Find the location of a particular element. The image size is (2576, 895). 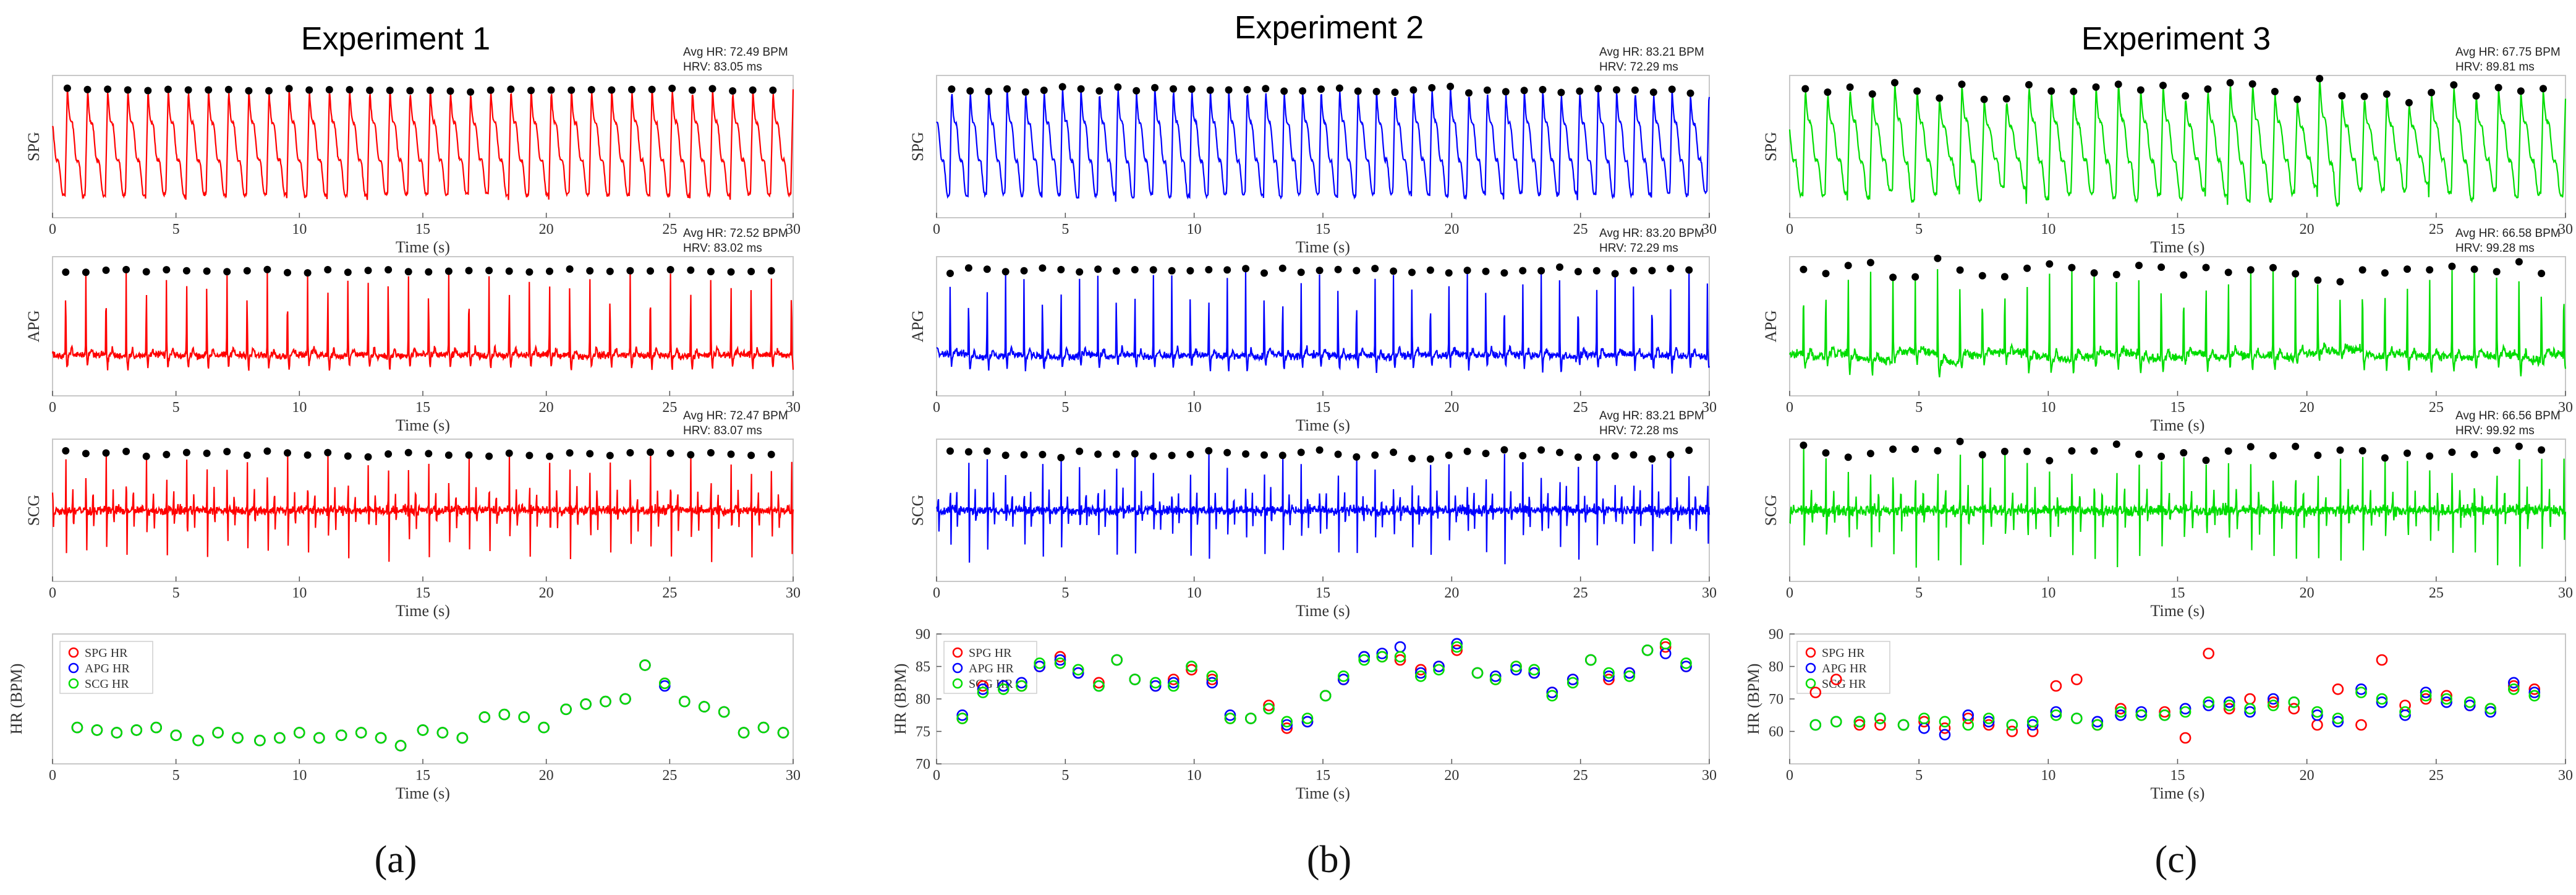

x-tick-label: 10 is located at coordinates (1194, 229).